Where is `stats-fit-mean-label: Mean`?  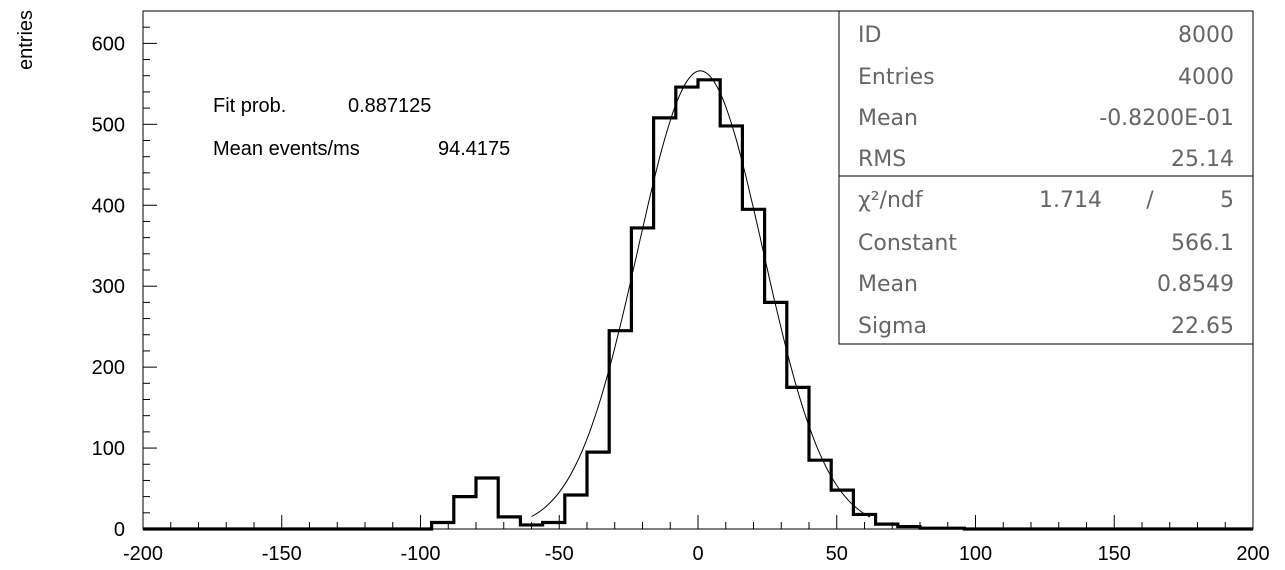 stats-fit-mean-label: Mean is located at coordinates (888, 284).